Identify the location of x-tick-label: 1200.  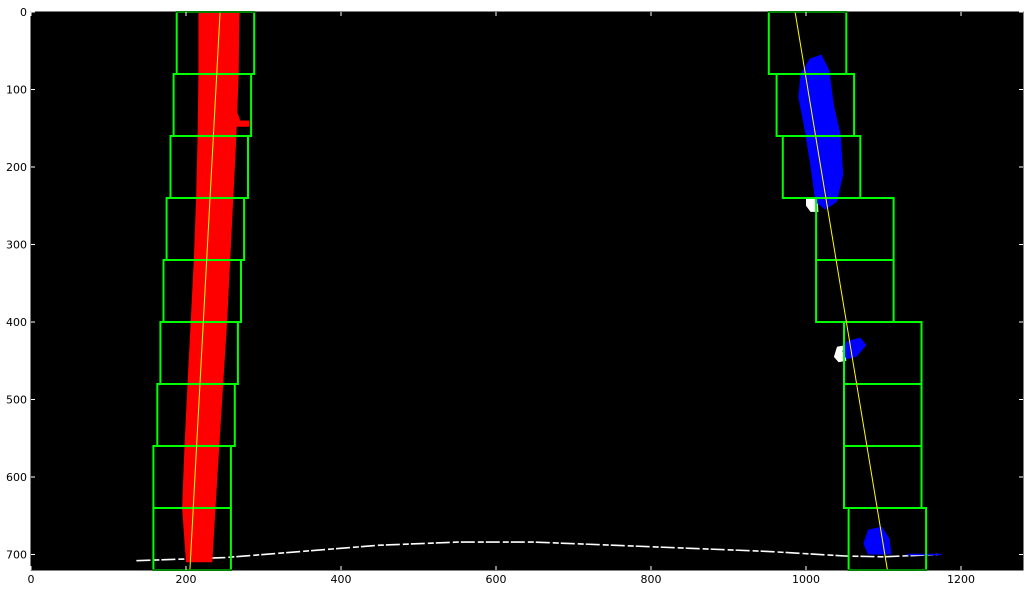
(961, 579).